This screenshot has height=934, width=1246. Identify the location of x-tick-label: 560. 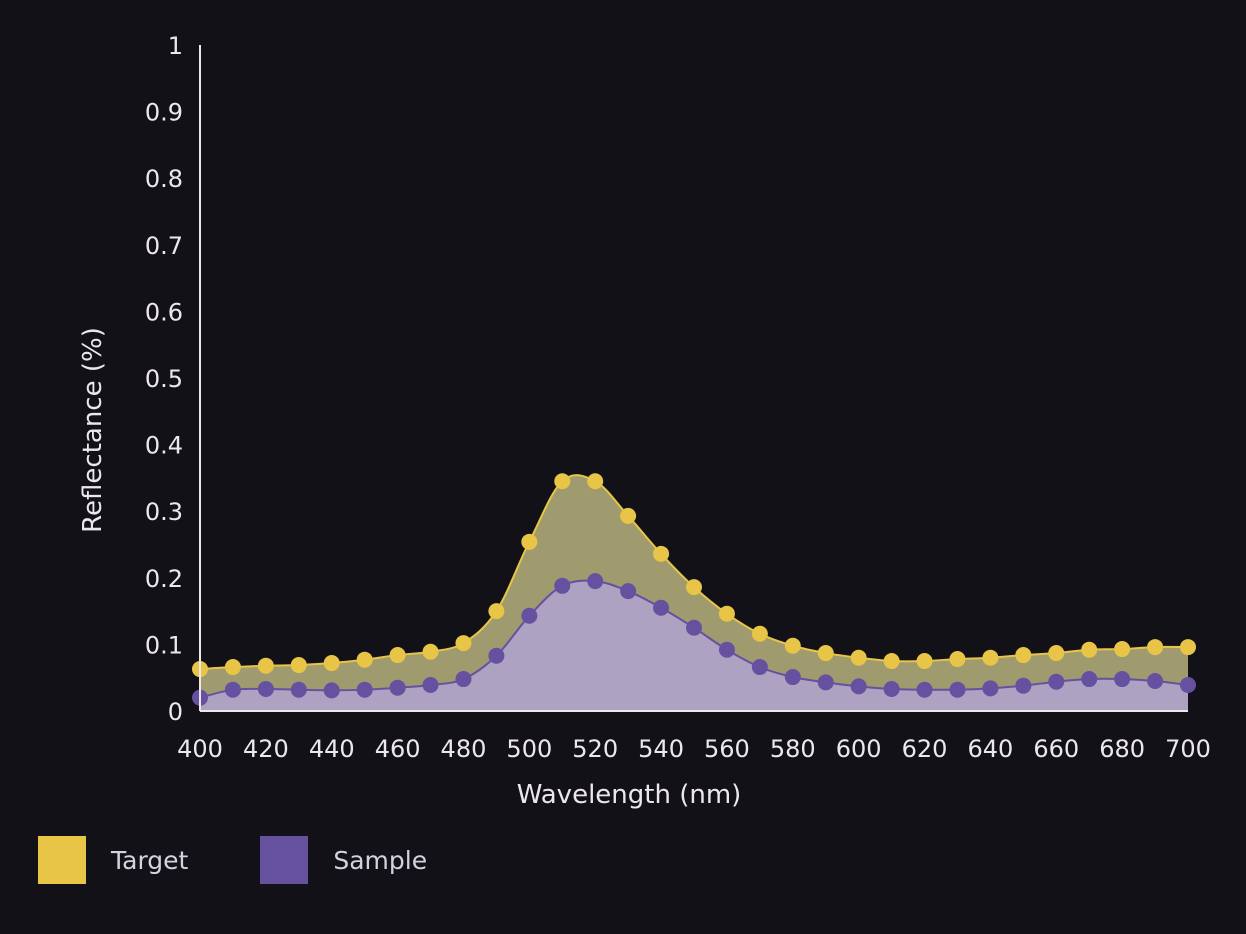
(727, 749).